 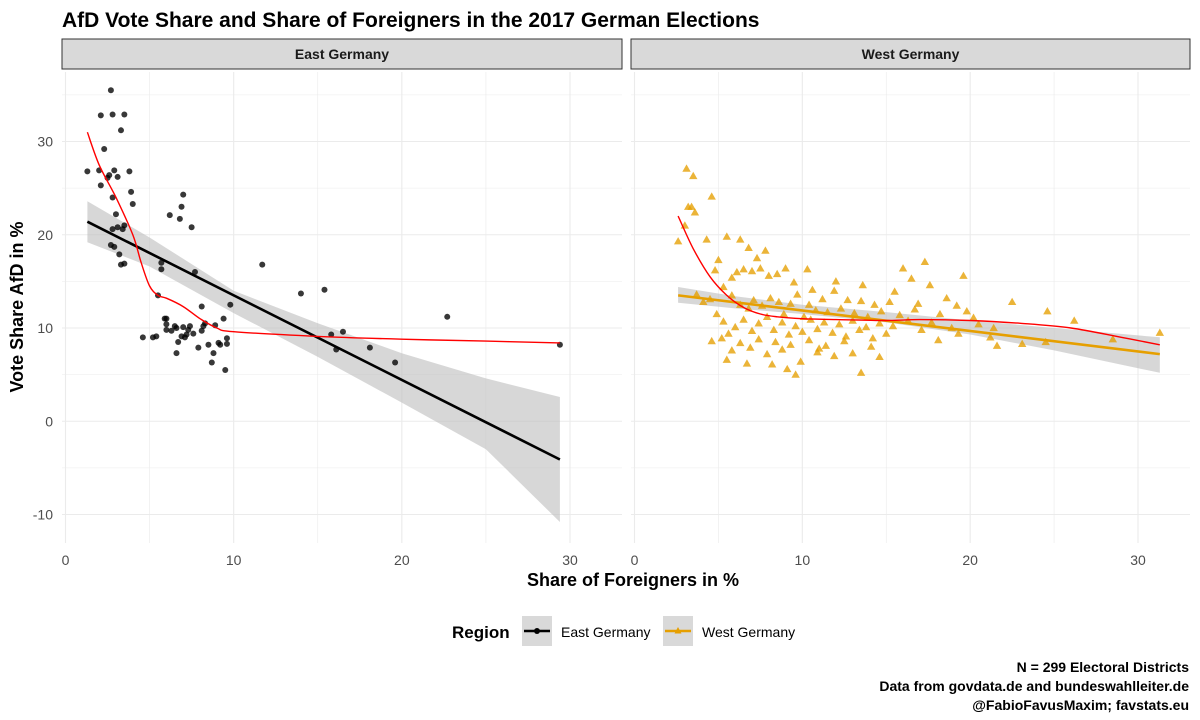 I want to click on y-tick-label: 20, so click(x=45, y=235).